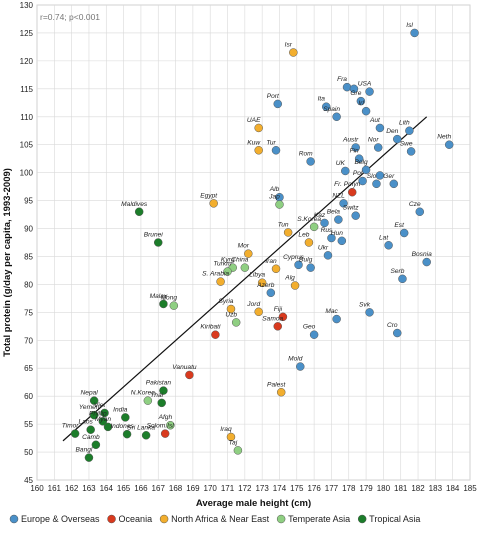 The height and width of the screenshot is (533, 489). Describe the element at coordinates (418, 488) in the screenshot. I see `x-tick-label: 182` at that location.